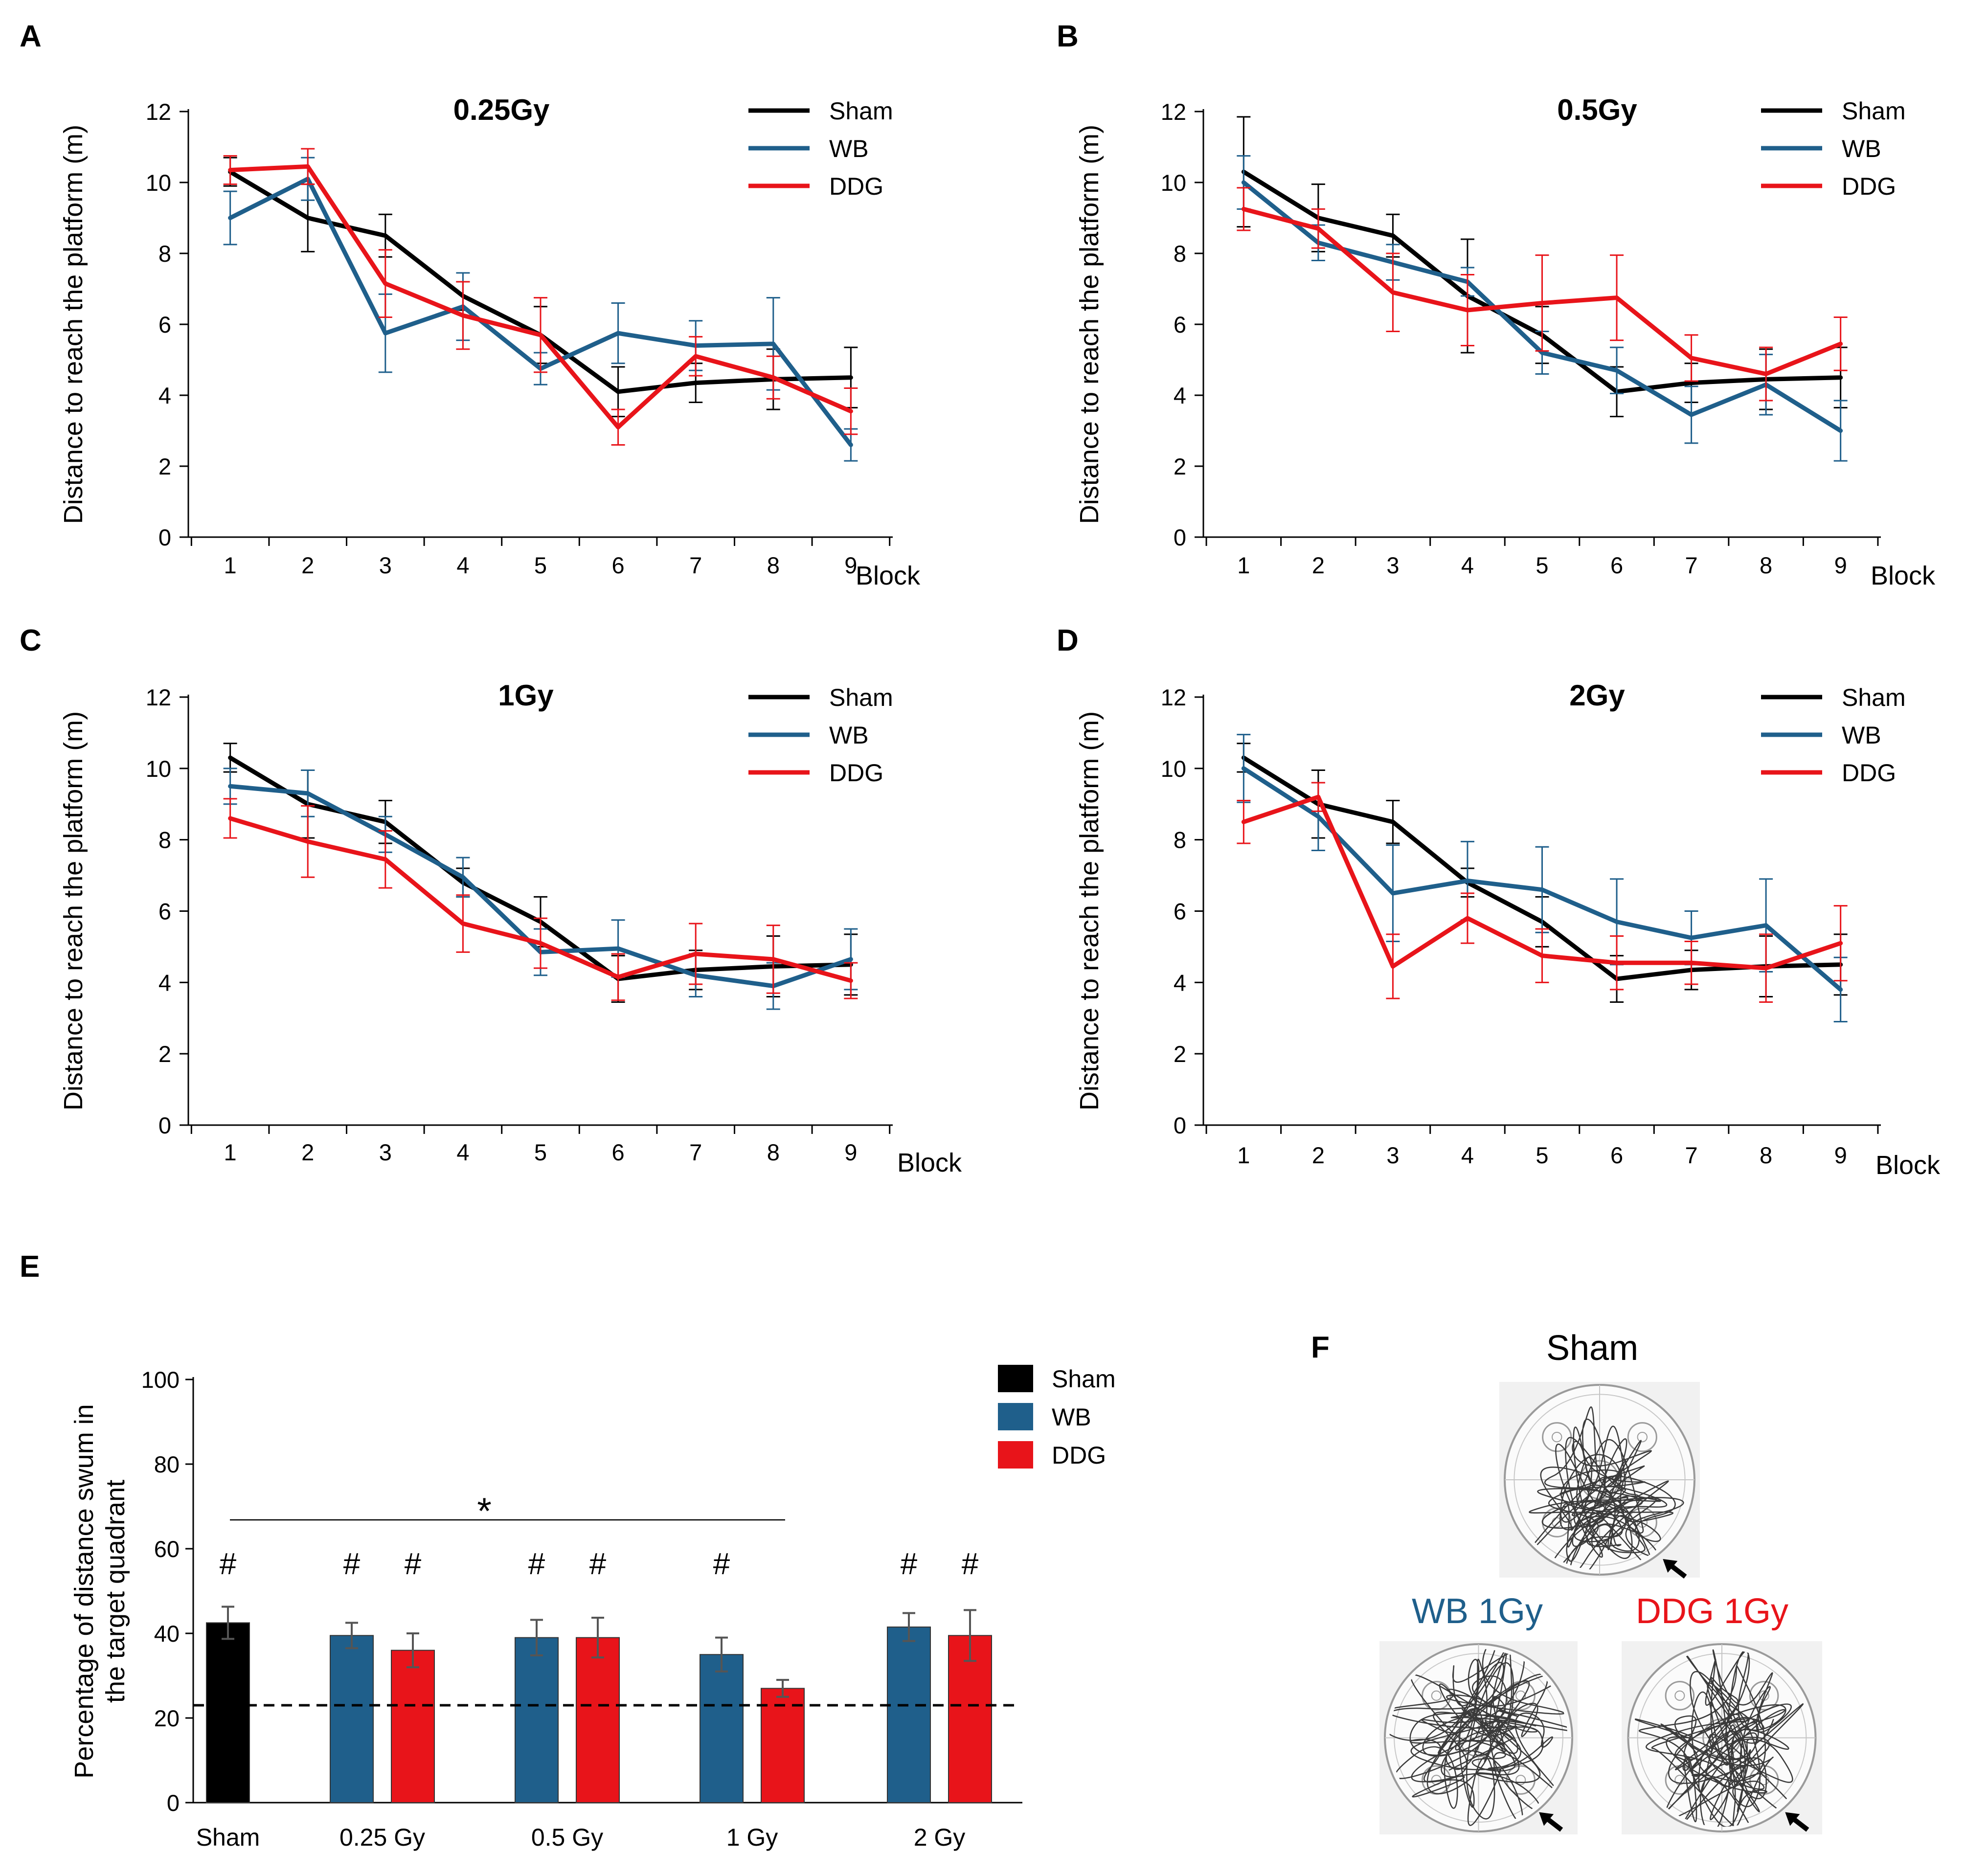  Describe the element at coordinates (167, 1464) in the screenshot. I see `y-tick-label: 80` at that location.